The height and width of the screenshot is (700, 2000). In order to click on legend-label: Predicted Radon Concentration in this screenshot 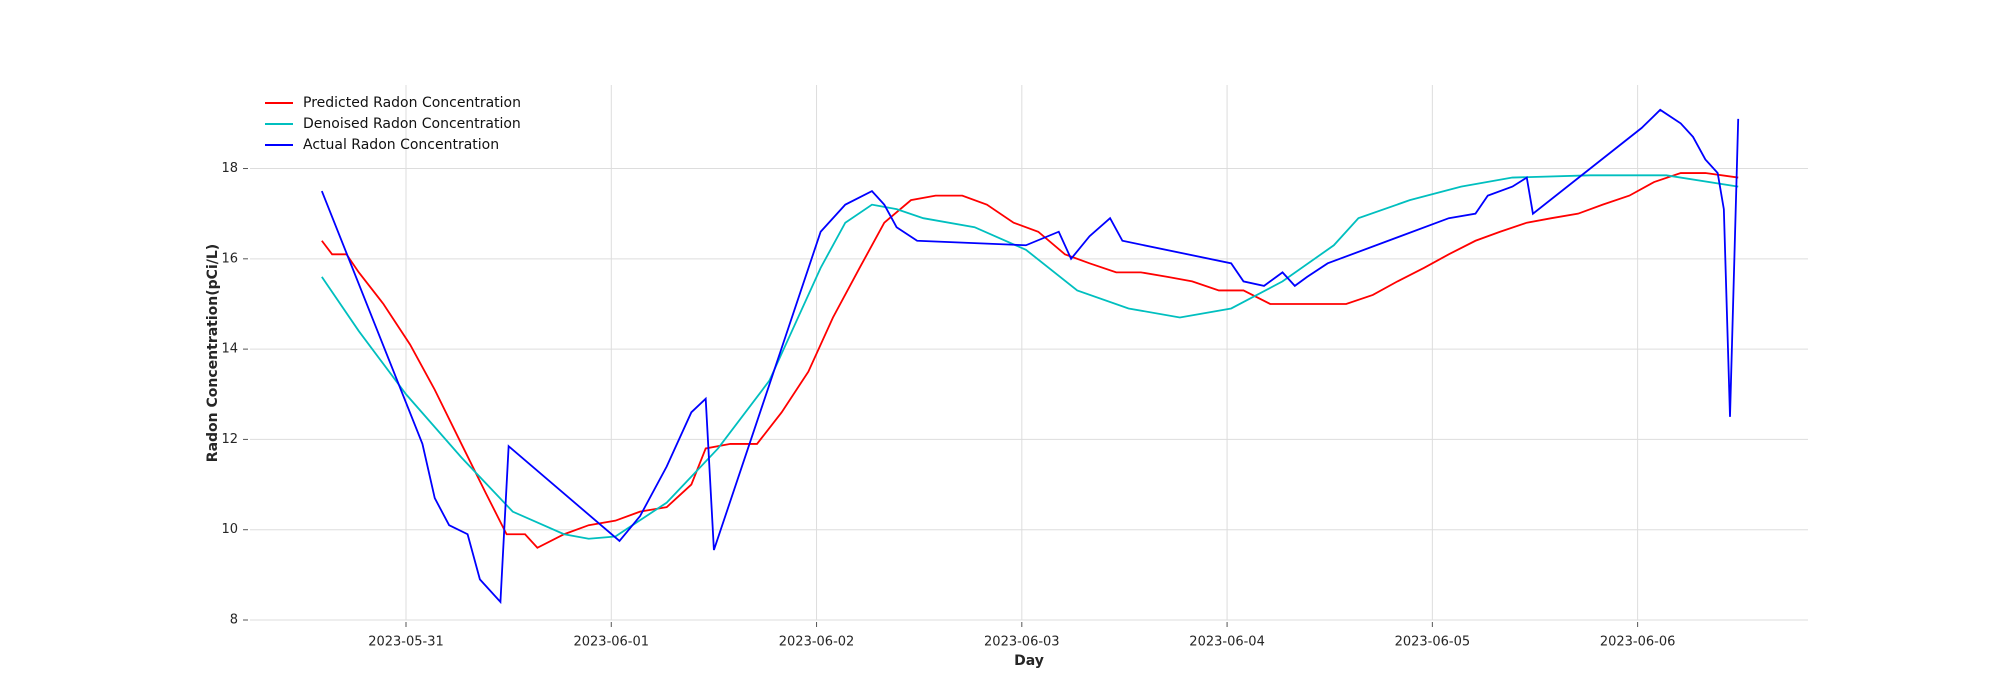, I will do `click(412, 103)`.